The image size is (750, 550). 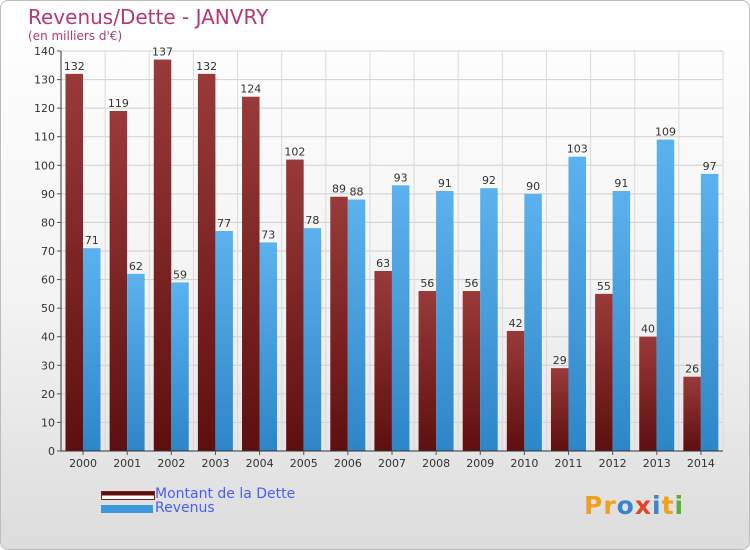 What do you see at coordinates (533, 186) in the screenshot?
I see `data-label-revenus: 90` at bounding box center [533, 186].